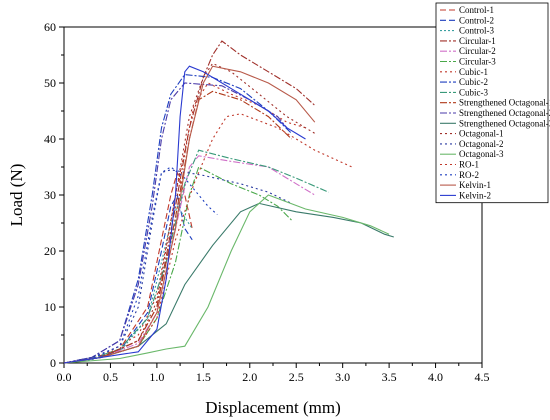 The image size is (550, 420). What do you see at coordinates (504, 123) in the screenshot?
I see `legend-label: Strengthened Octagonal-3` at bounding box center [504, 123].